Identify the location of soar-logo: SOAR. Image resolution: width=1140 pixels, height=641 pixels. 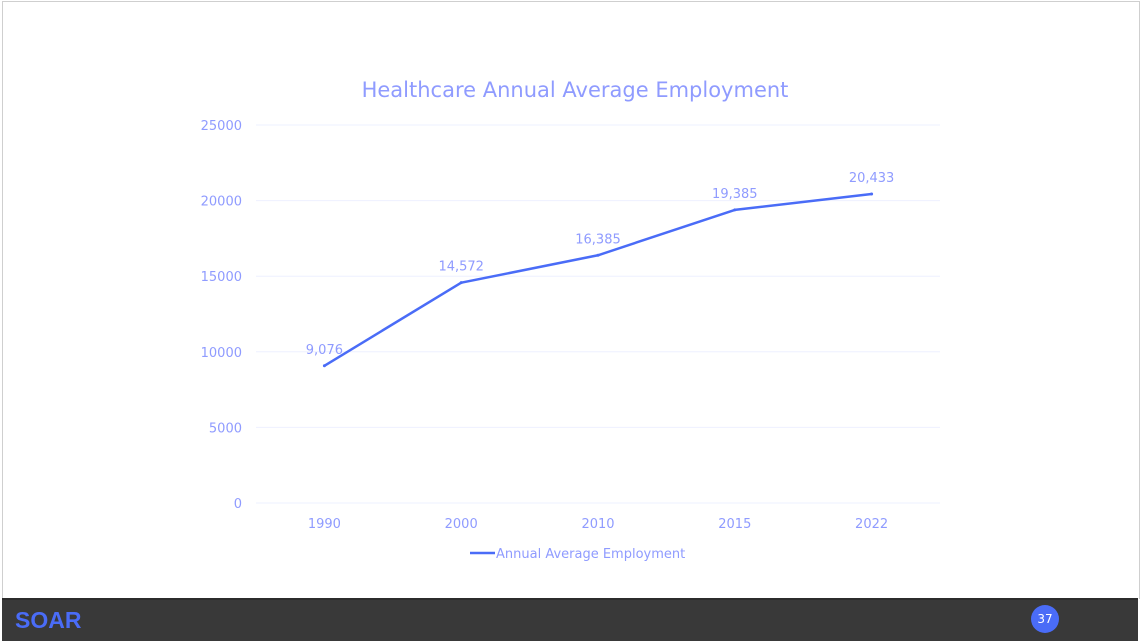
(48, 620).